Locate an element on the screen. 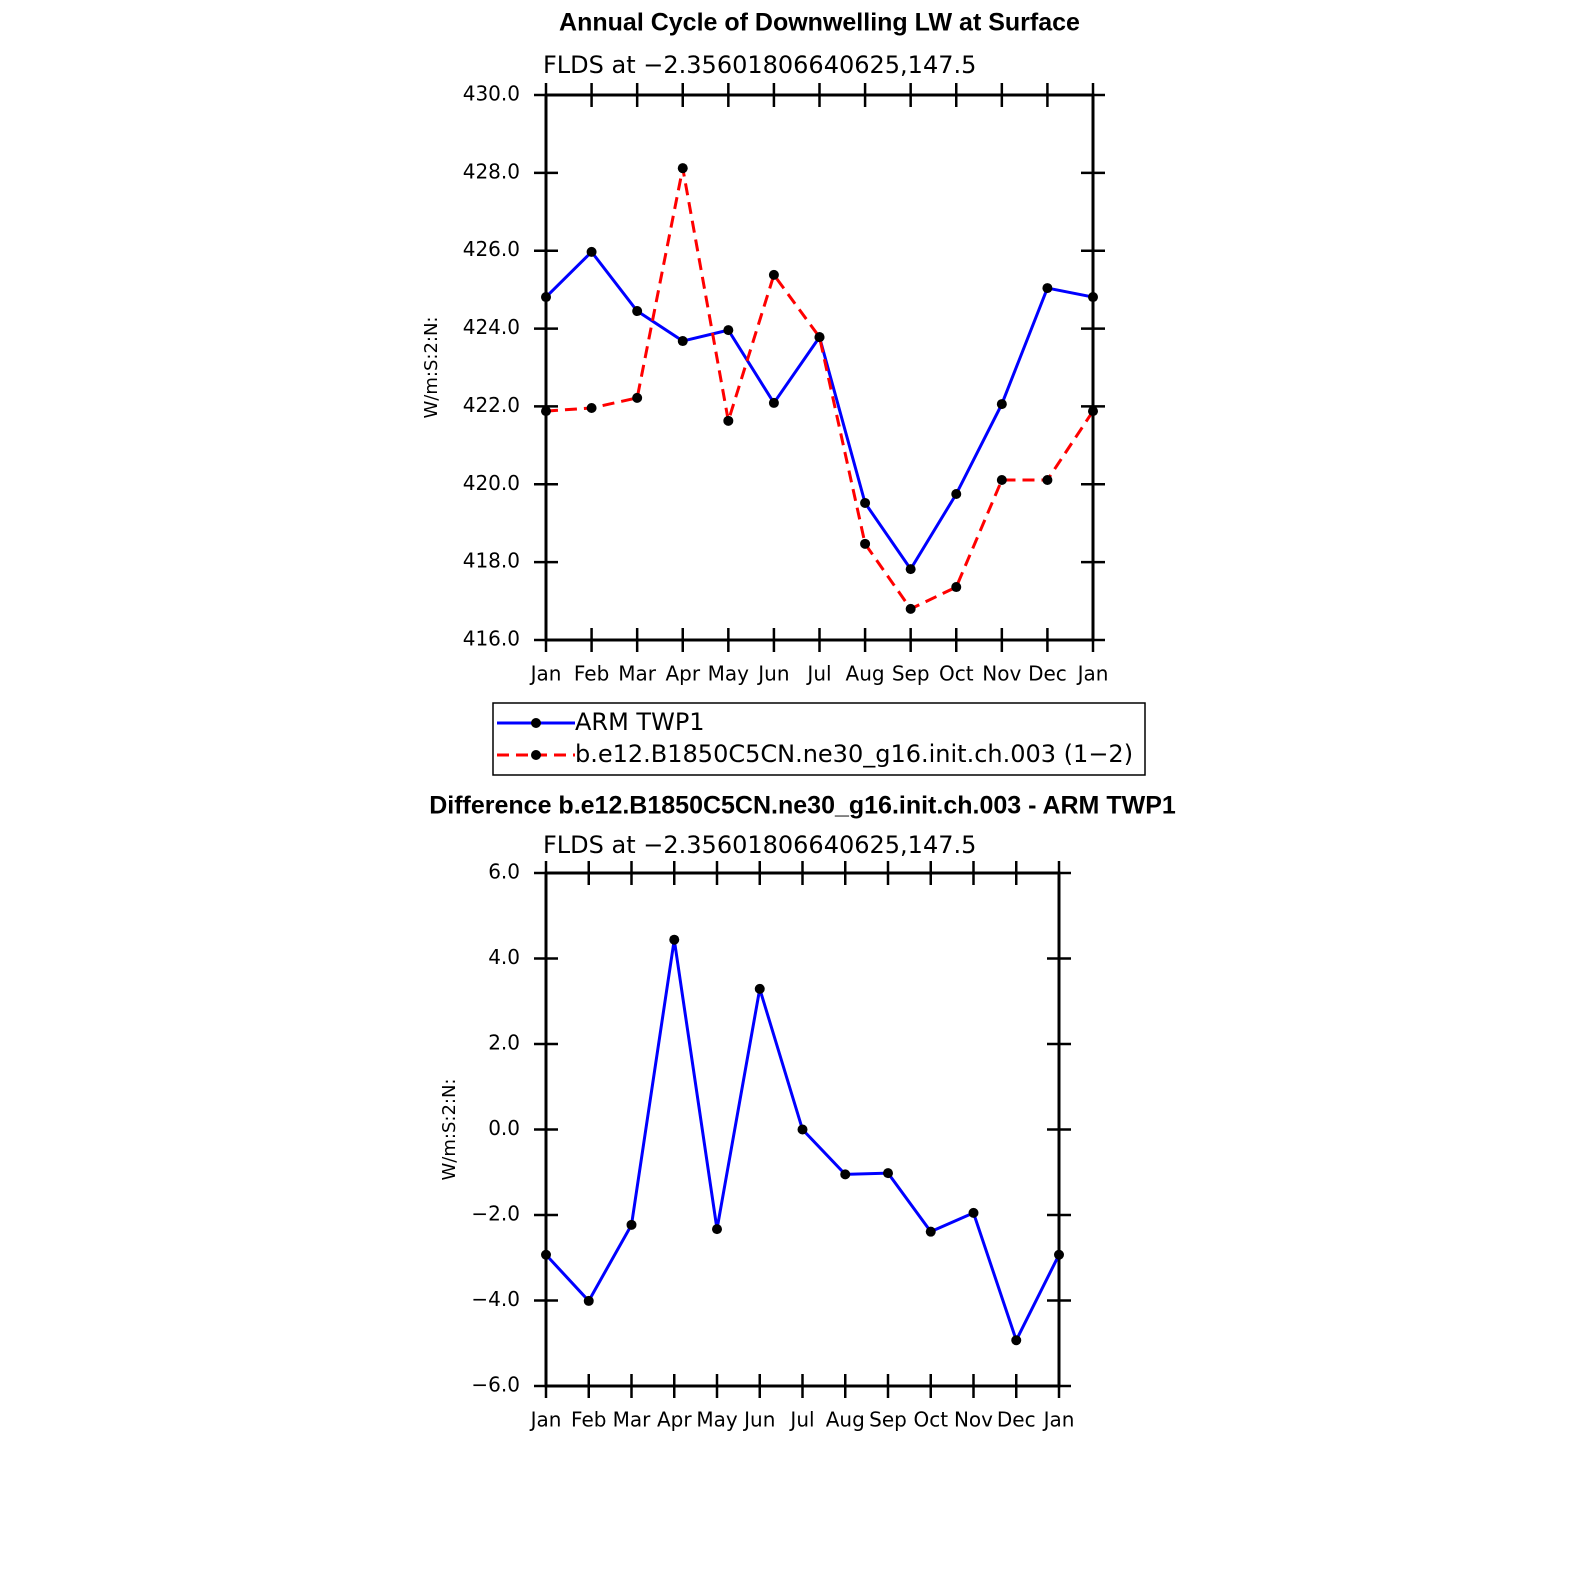 Image resolution: width=1574 pixels, height=1574 pixels. y-tick-label: −4.0 is located at coordinates (495, 1299).